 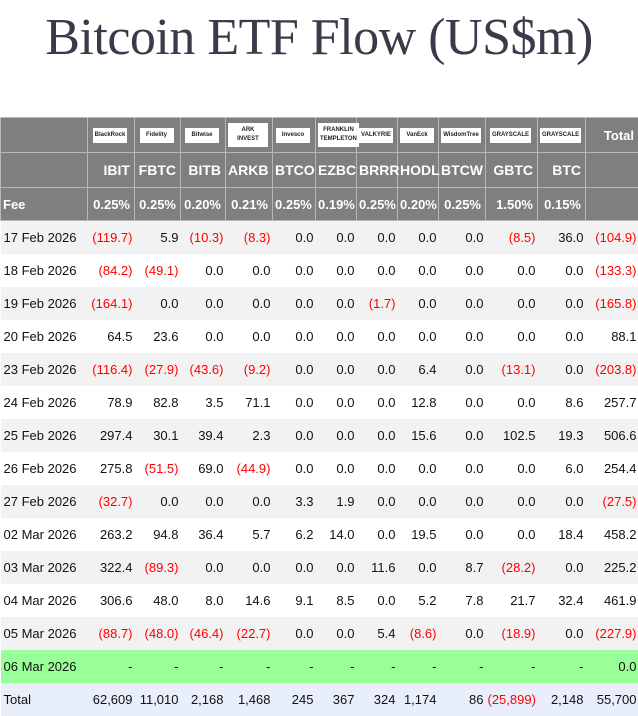 I want to click on flow-value: 86, so click(x=462, y=699).